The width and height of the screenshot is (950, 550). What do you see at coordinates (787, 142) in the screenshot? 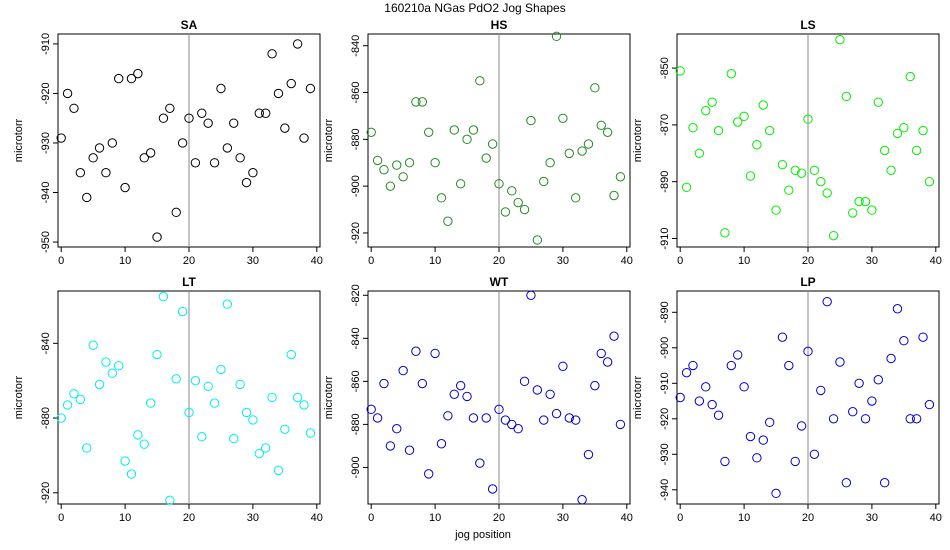
I see `panel-ls: LS microtorr 0 10 20 30 40 -850 -870 -890 -910` at bounding box center [787, 142].